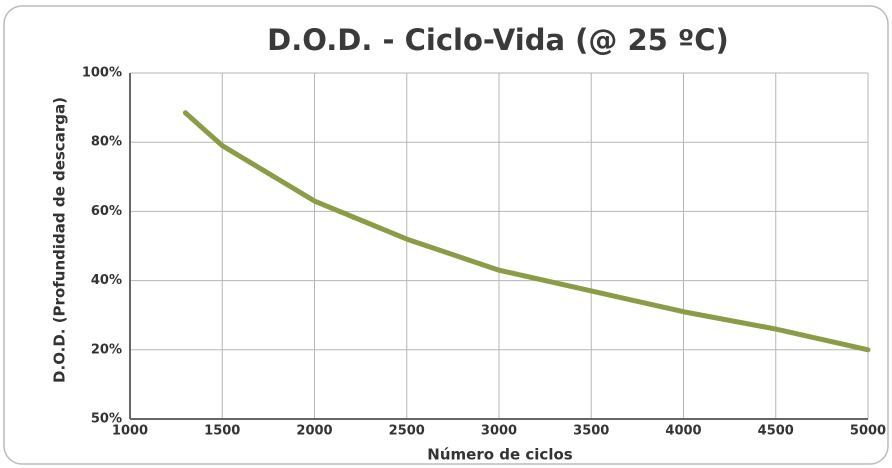  What do you see at coordinates (868, 431) in the screenshot?
I see `x-tick-label: 5000` at bounding box center [868, 431].